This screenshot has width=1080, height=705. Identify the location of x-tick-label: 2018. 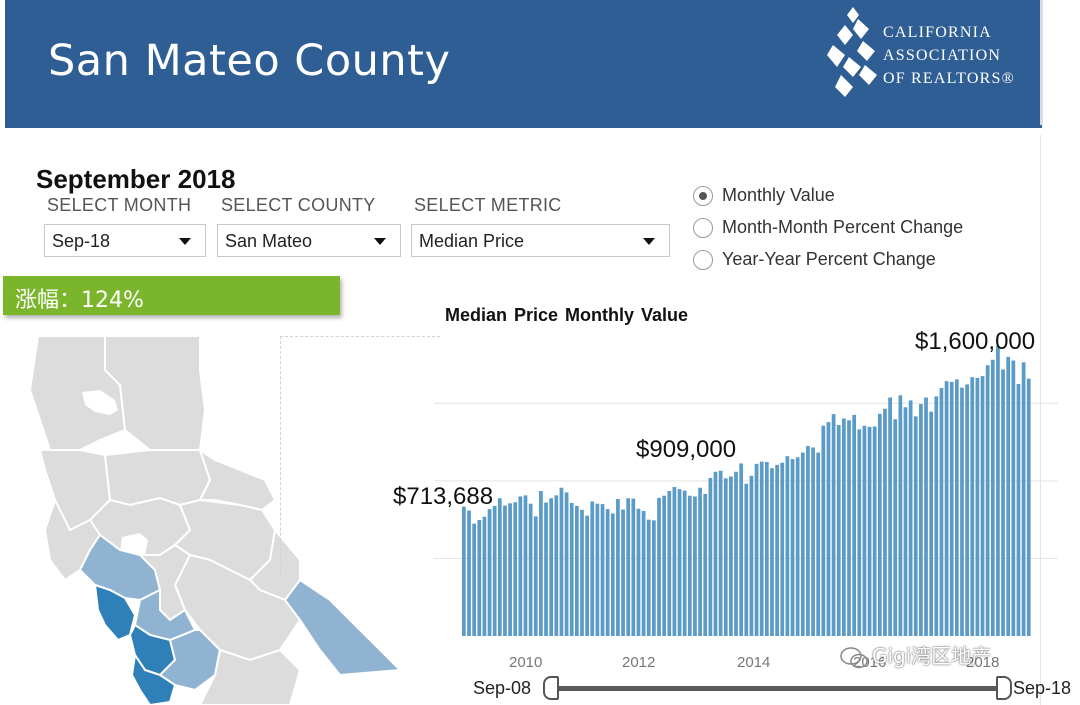
(983, 662).